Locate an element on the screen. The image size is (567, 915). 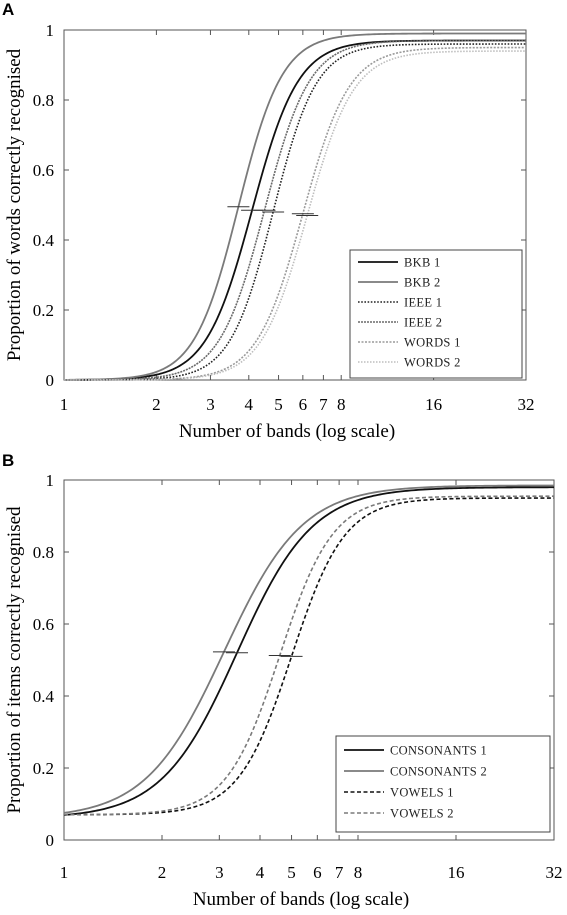
legend-label: WORDS 2 is located at coordinates (432, 363).